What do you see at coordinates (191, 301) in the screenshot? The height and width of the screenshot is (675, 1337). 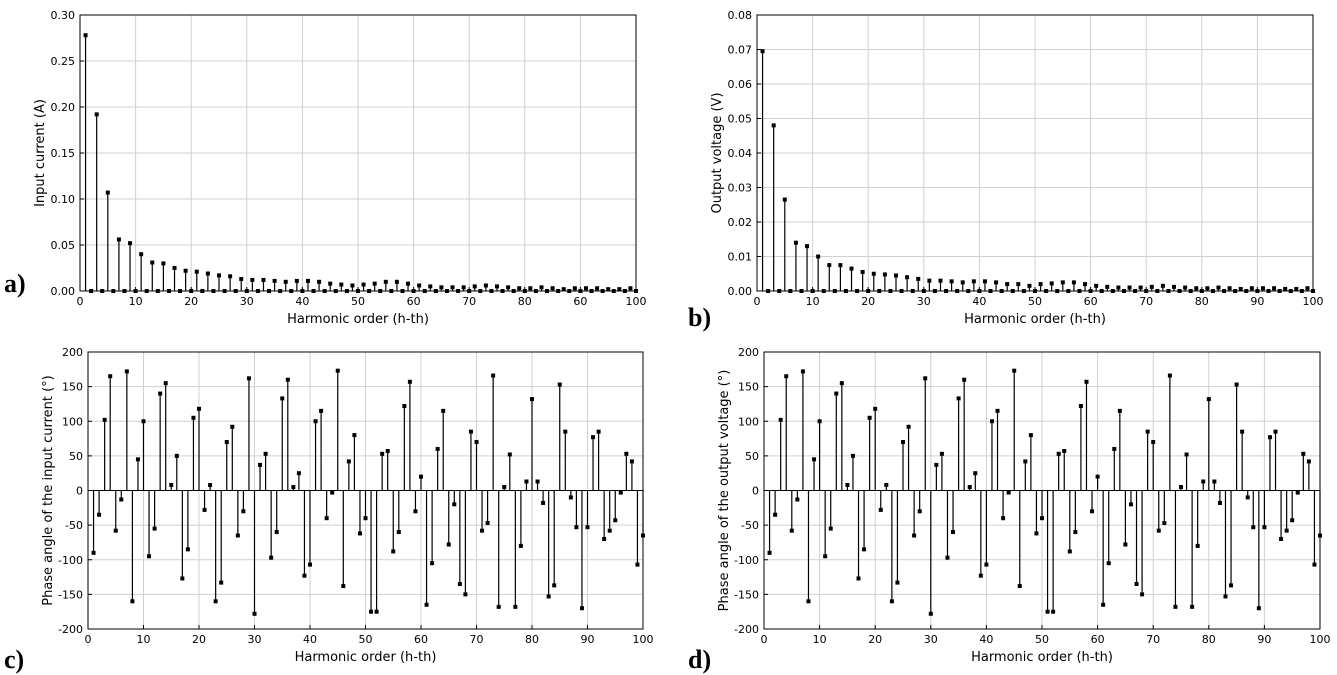 I see `x-tick-label: 20` at bounding box center [191, 301].